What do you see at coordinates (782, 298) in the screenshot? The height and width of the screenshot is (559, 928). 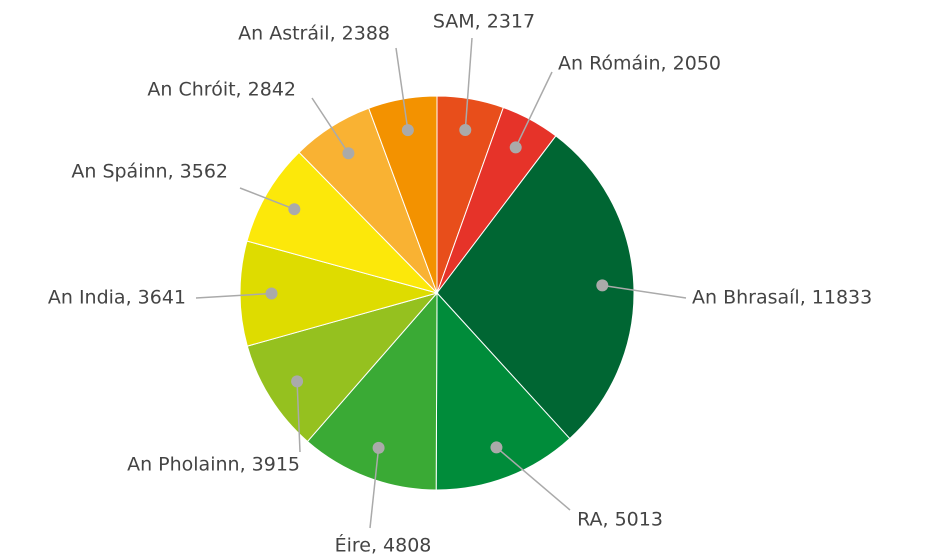 I see `slice-label: An Bhrasaíl, 11833` at bounding box center [782, 298].